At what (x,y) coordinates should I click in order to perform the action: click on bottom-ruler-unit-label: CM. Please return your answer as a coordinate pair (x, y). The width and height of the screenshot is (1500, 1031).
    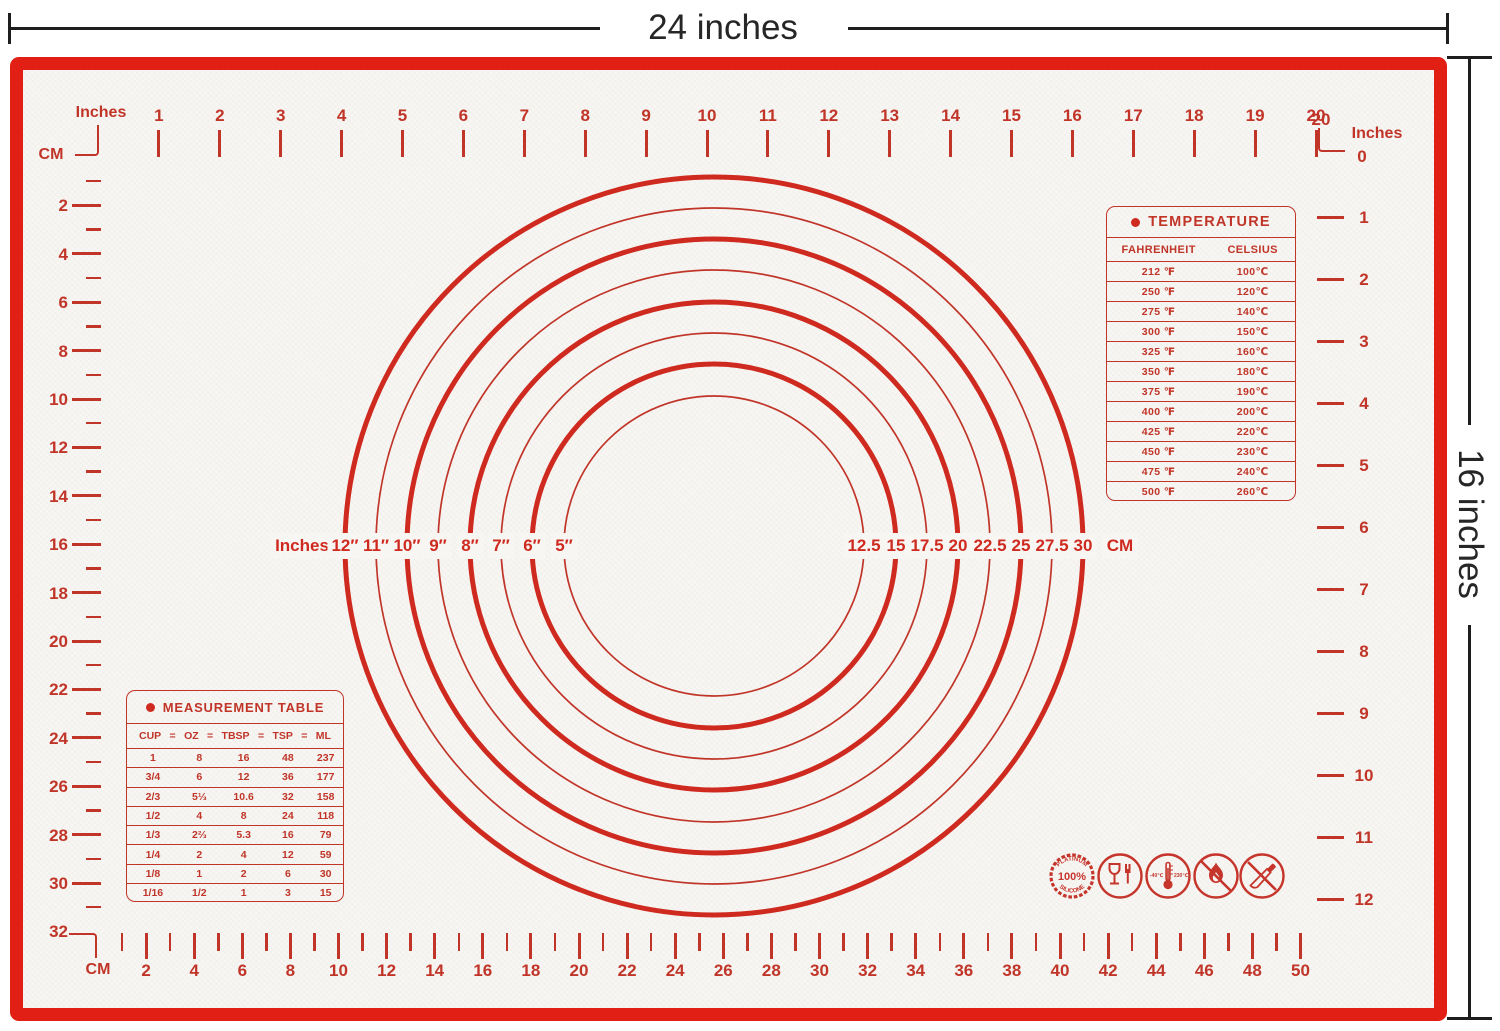
    Looking at the image, I should click on (98, 969).